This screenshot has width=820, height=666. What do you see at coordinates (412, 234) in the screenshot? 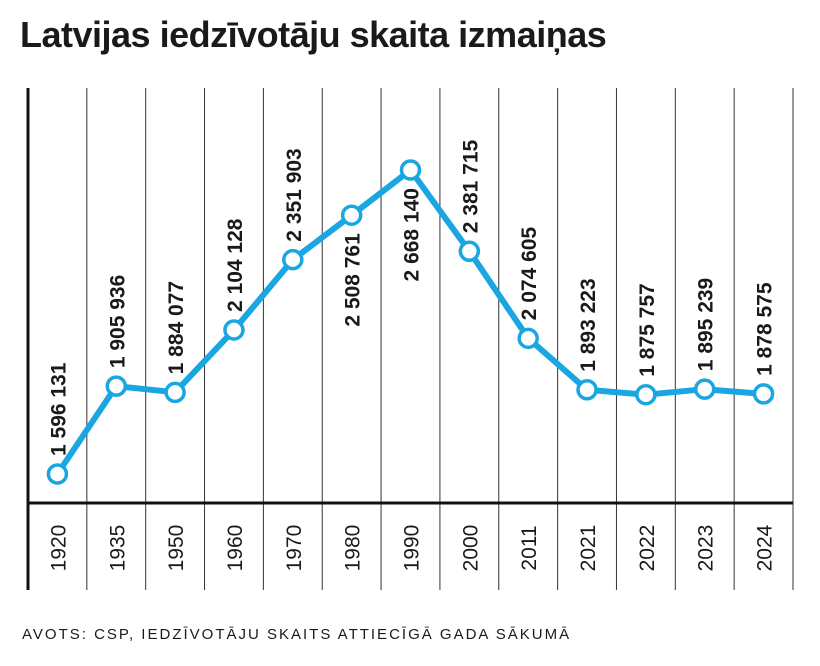
I see `data-label: 2 668 140` at bounding box center [412, 234].